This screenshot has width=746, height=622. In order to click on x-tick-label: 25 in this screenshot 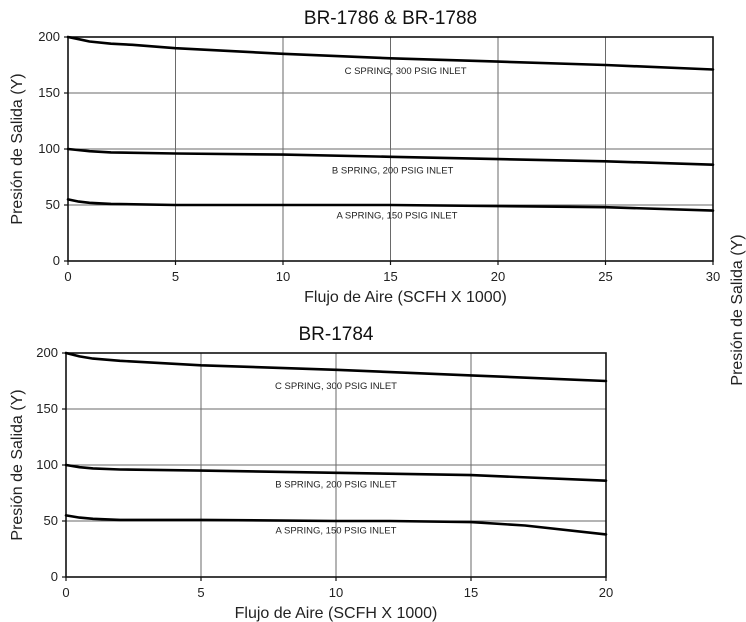, I will do `click(605, 276)`.